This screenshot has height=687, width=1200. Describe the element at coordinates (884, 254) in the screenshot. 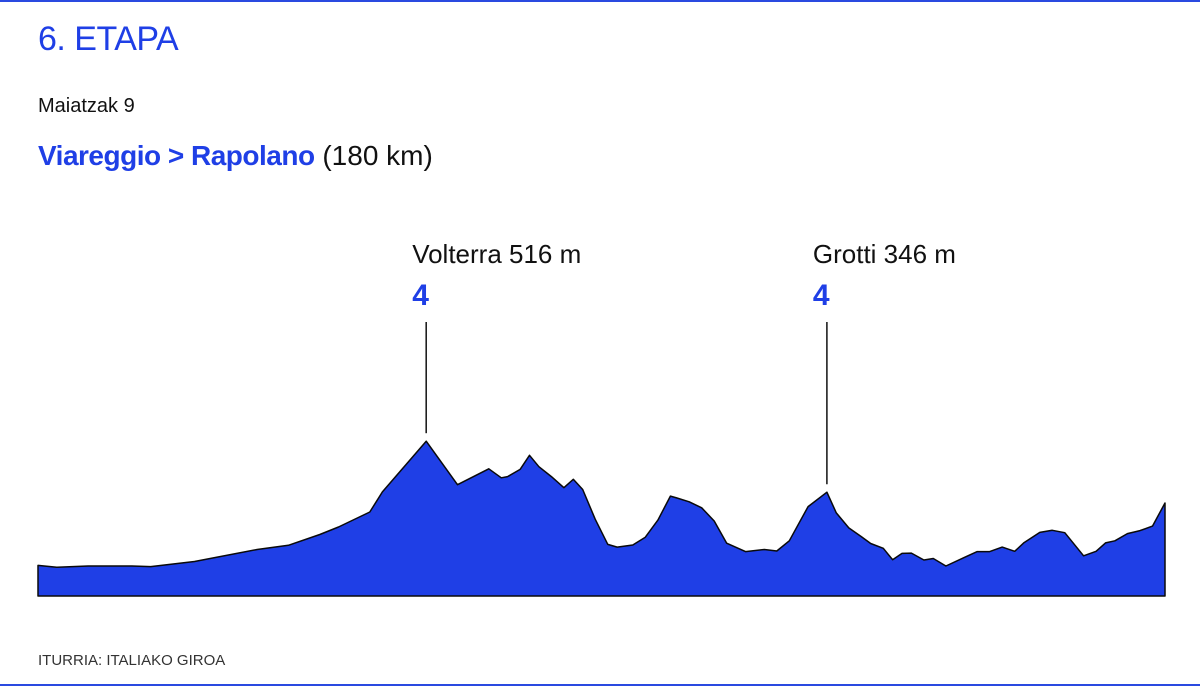

I see `climb-name-1: Grotti 346 m` at that location.